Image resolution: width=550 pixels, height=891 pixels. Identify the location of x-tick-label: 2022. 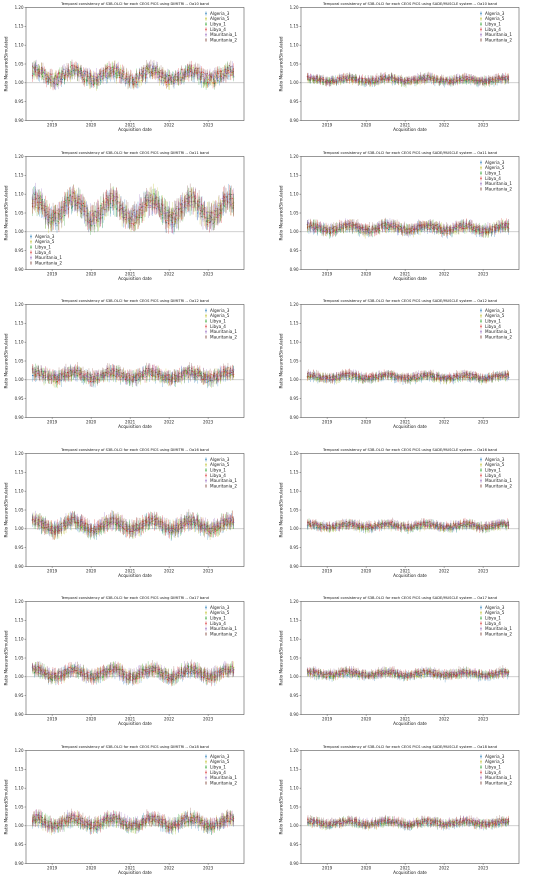
(444, 125).